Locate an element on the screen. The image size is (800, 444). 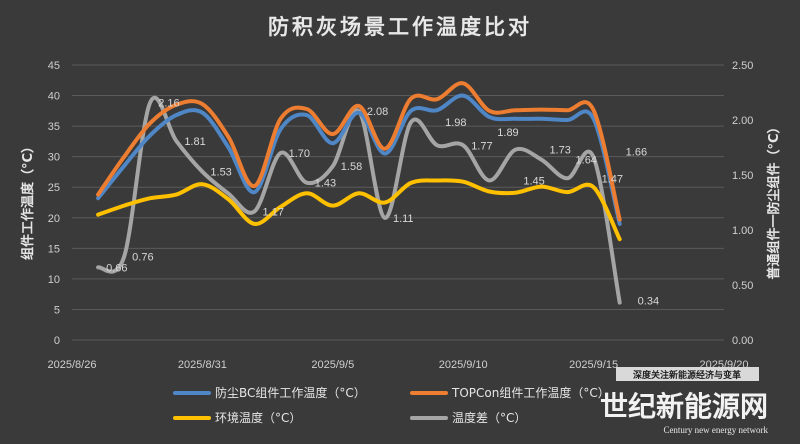
right-axis-ticks: 0.00 0.50 1.00 1.50 2.00 2.50 is located at coordinates (742, 203).